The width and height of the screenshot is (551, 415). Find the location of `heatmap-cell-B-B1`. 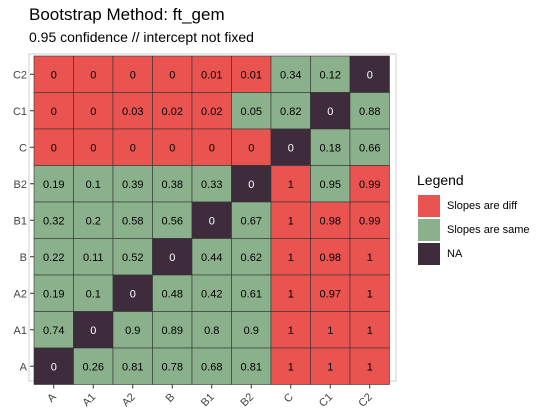

heatmap-cell-B-B1 is located at coordinates (211, 257).